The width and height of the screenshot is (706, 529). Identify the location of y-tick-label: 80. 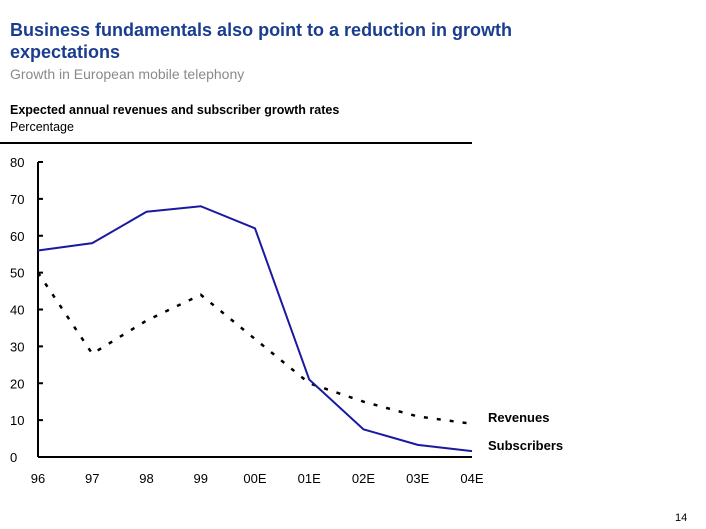
(17, 162).